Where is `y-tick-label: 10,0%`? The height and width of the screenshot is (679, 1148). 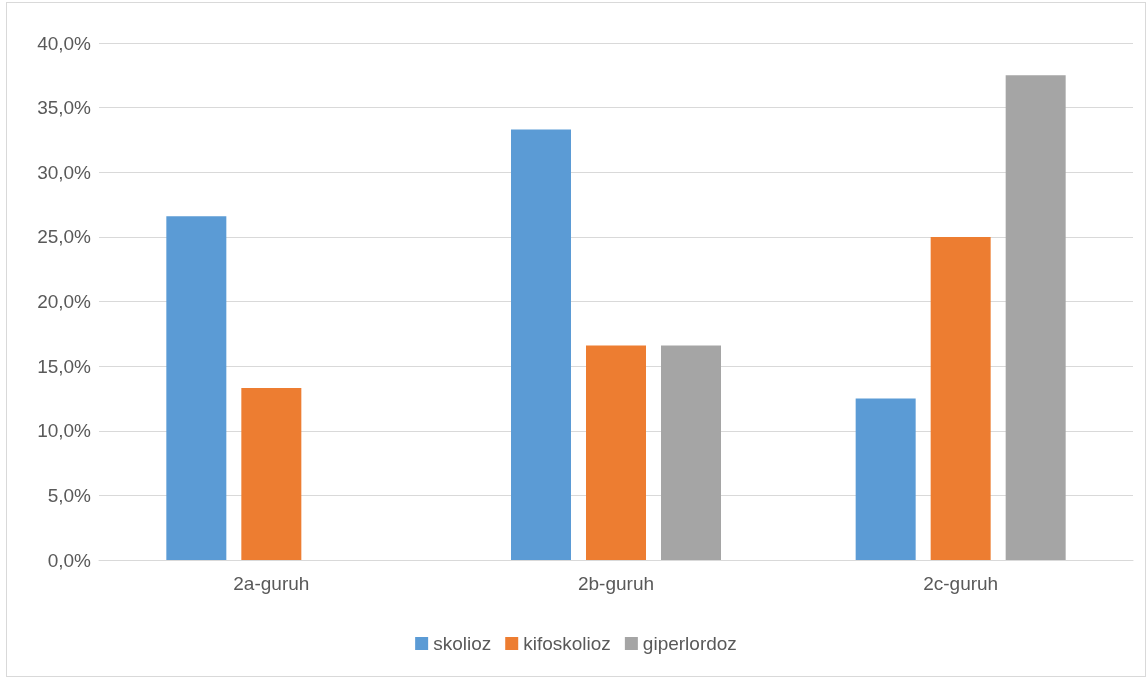 y-tick-label: 10,0% is located at coordinates (64, 431).